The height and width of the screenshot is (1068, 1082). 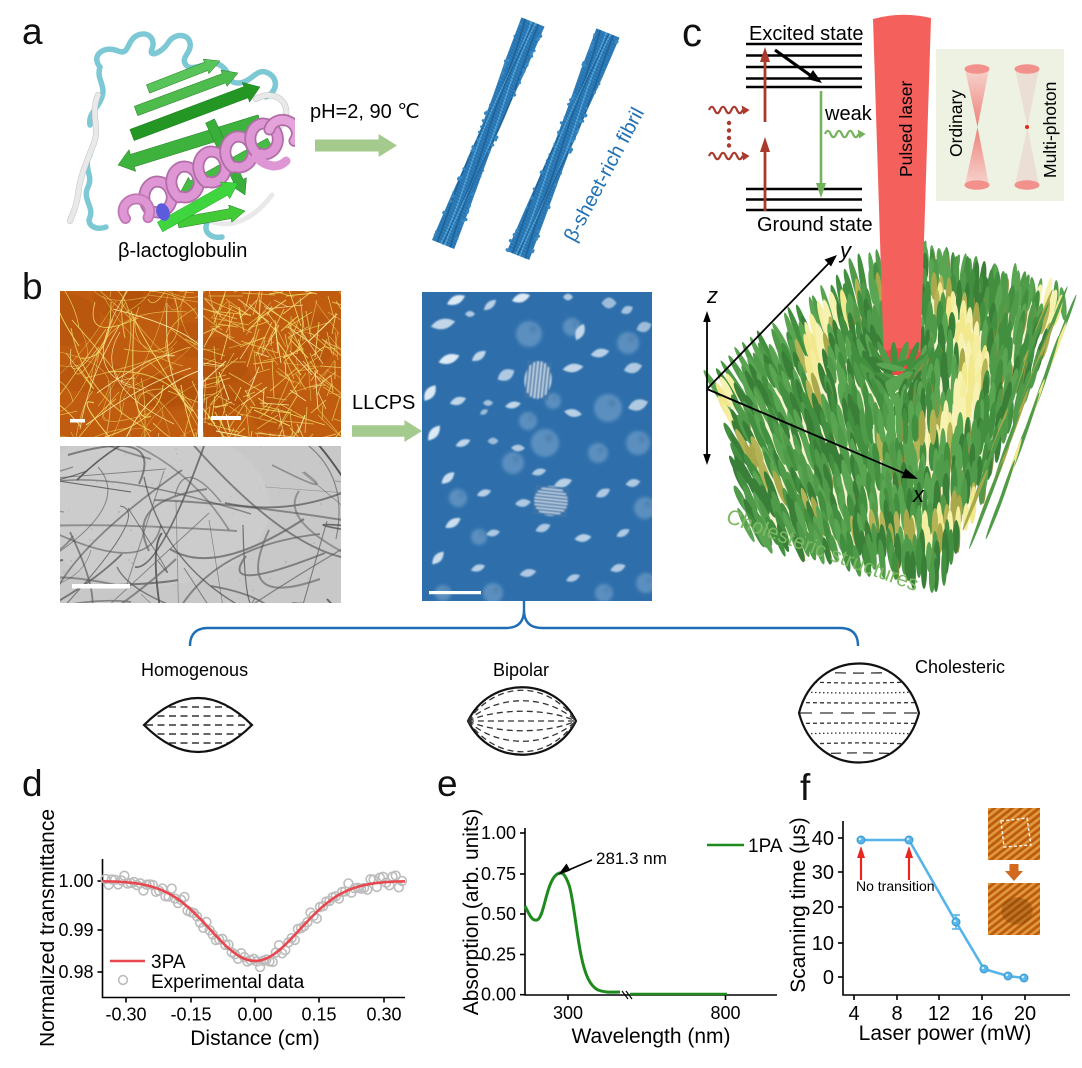 What do you see at coordinates (568, 1013) in the screenshot?
I see `svg-text: 300` at bounding box center [568, 1013].